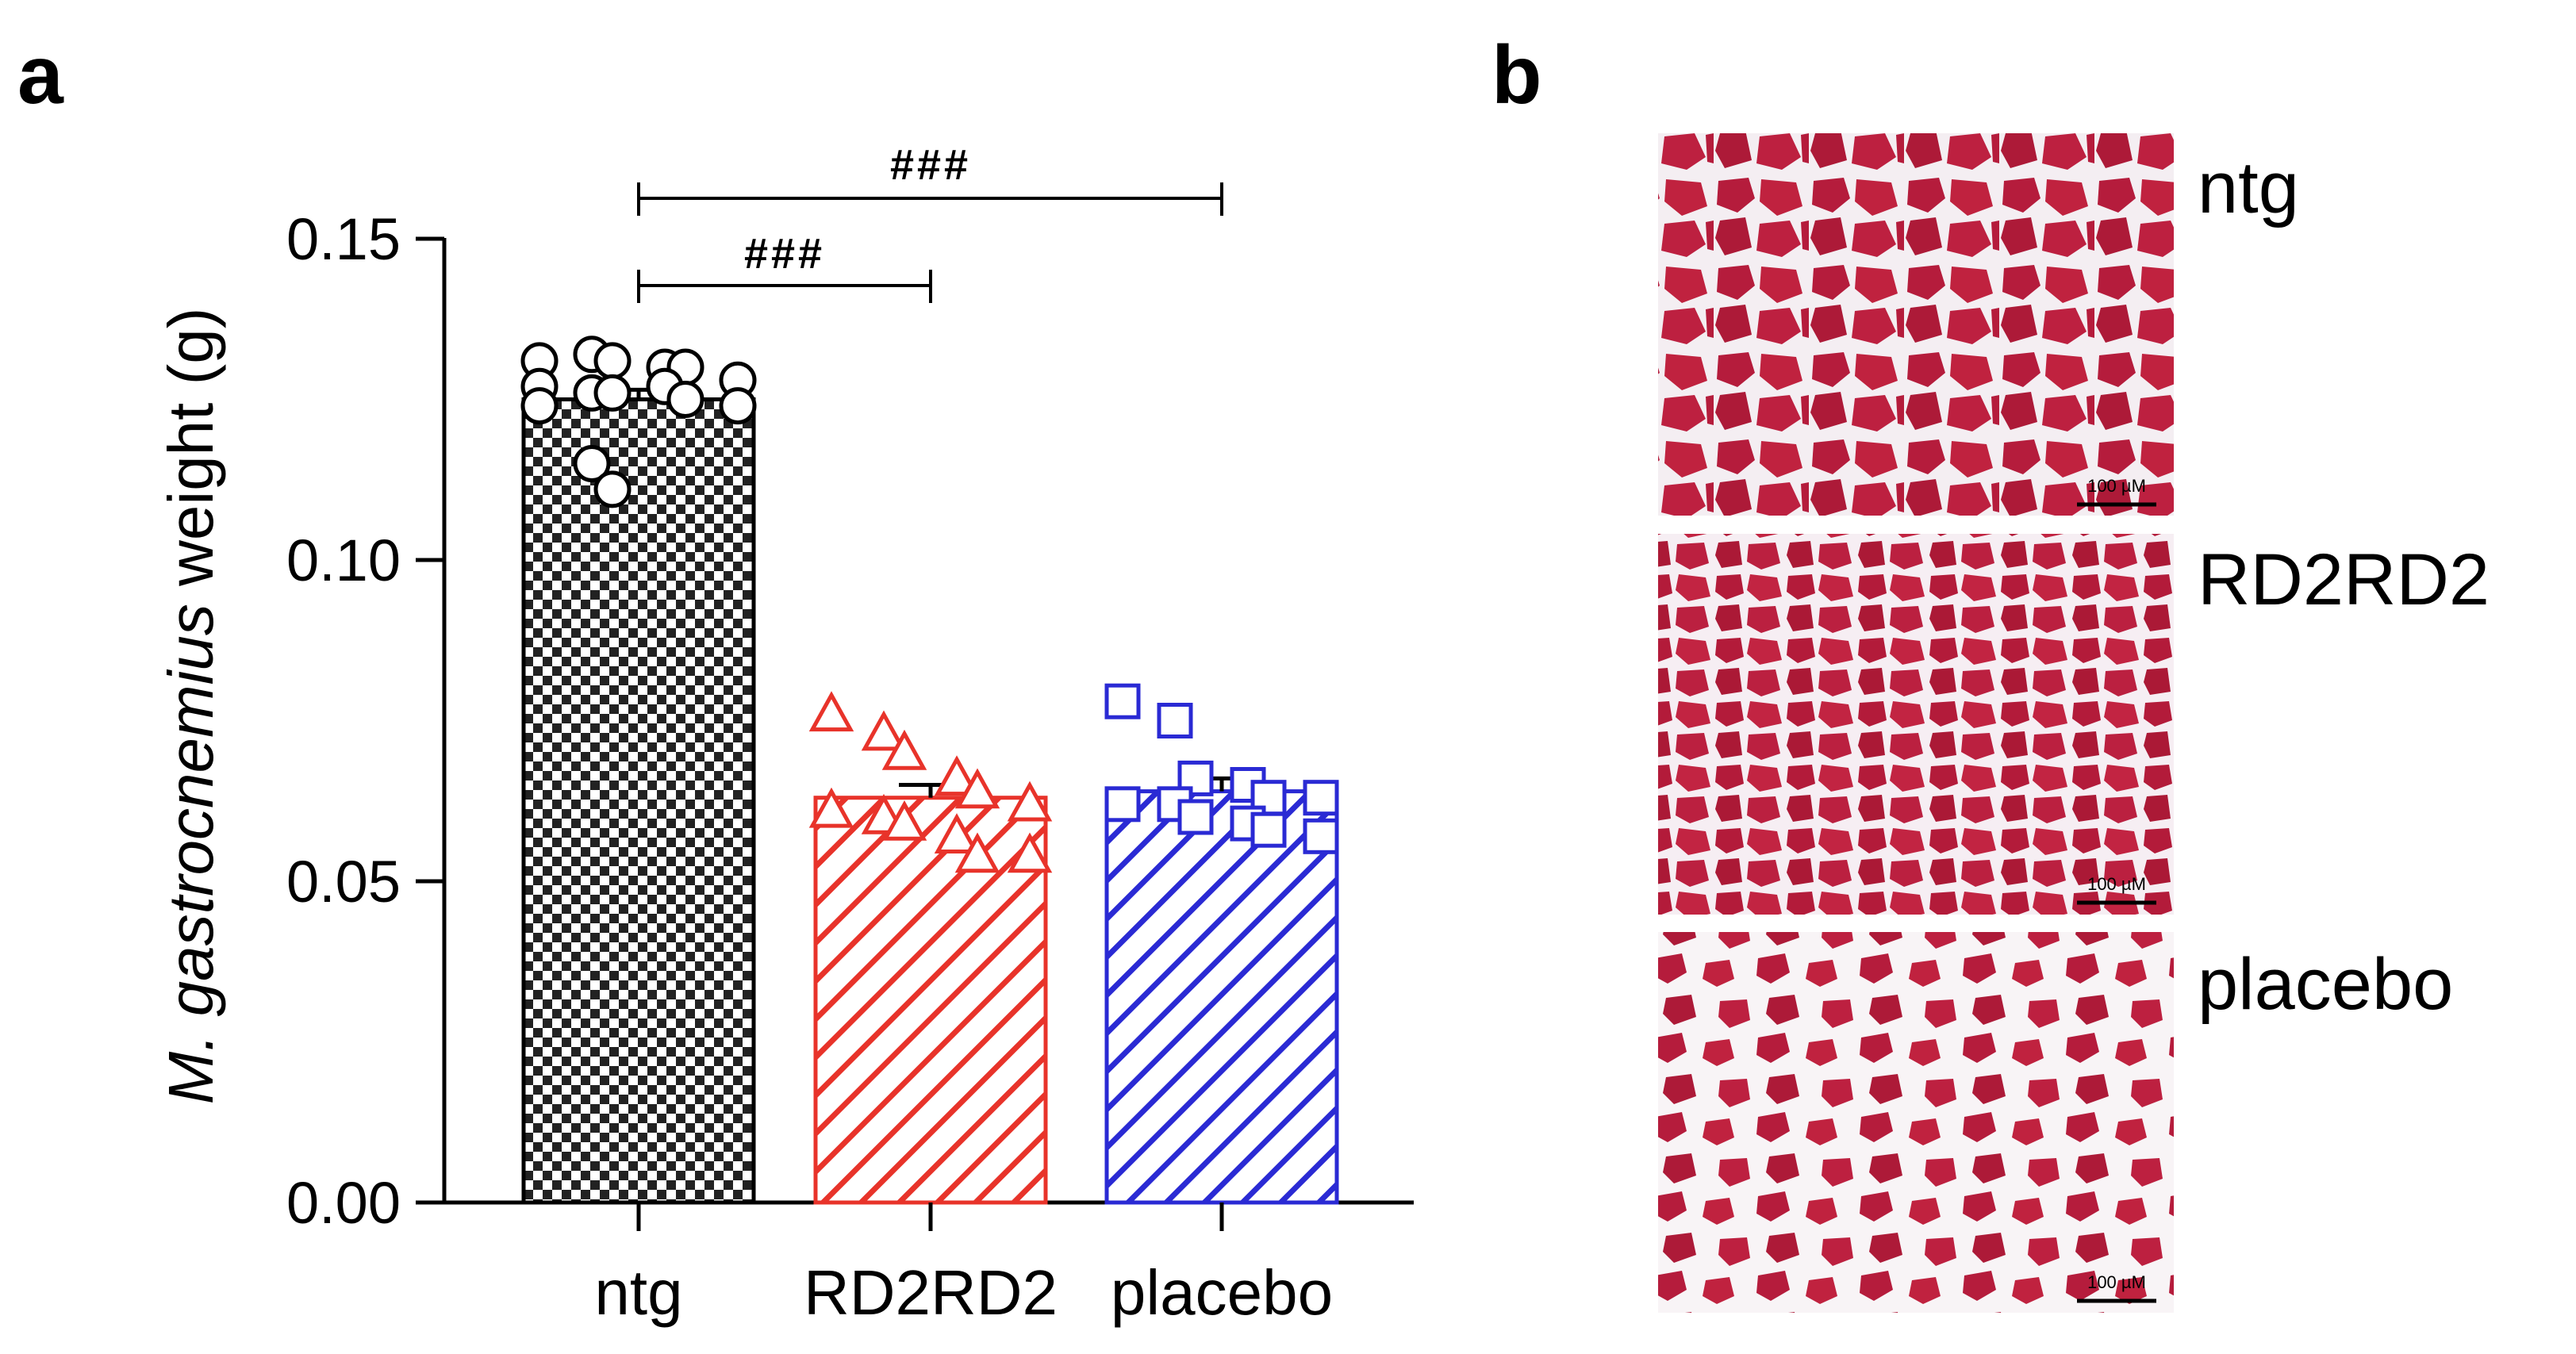  I want to click on y-tick-label-3: 0.15, so click(343, 239).